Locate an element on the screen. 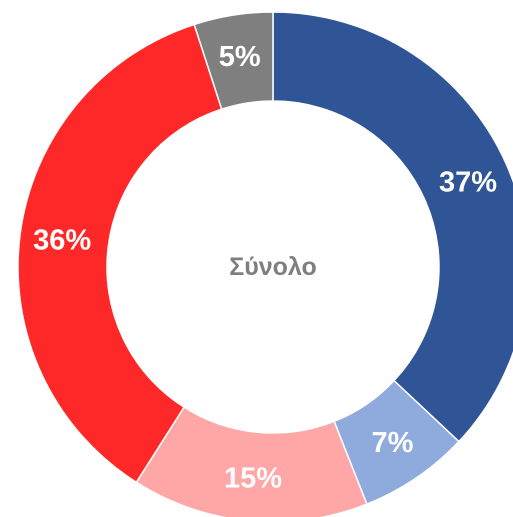 The image size is (513, 517). center-label: Σύνολο is located at coordinates (273, 267).